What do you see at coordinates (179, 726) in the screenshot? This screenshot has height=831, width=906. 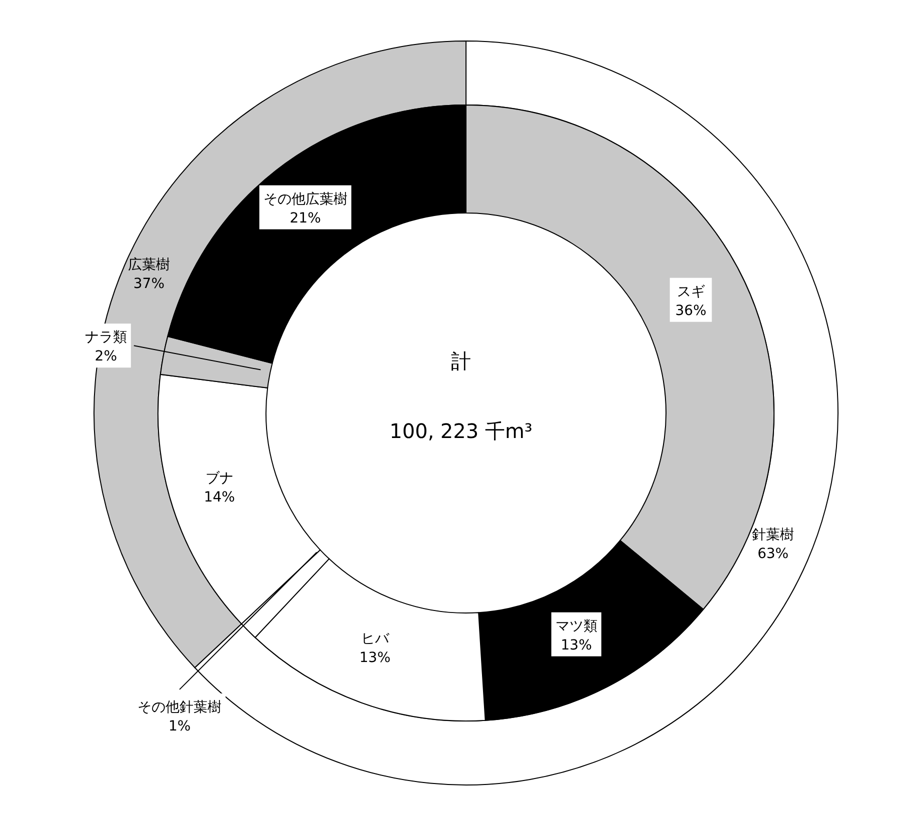 I see `data-label: 1%` at bounding box center [179, 726].